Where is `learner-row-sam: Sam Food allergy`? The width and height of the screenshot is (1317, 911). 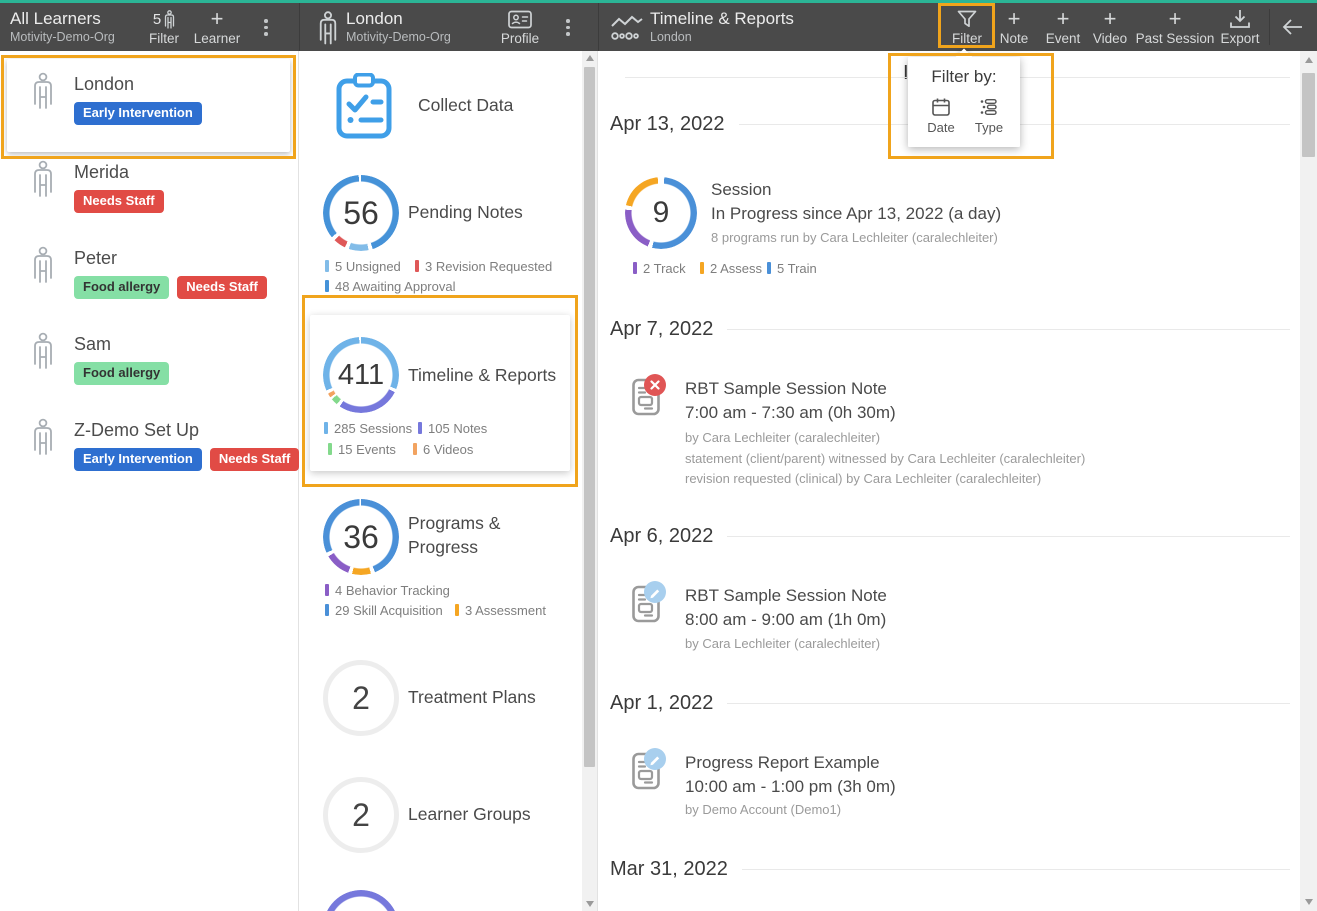 learner-row-sam: Sam Food allergy is located at coordinates (149, 362).